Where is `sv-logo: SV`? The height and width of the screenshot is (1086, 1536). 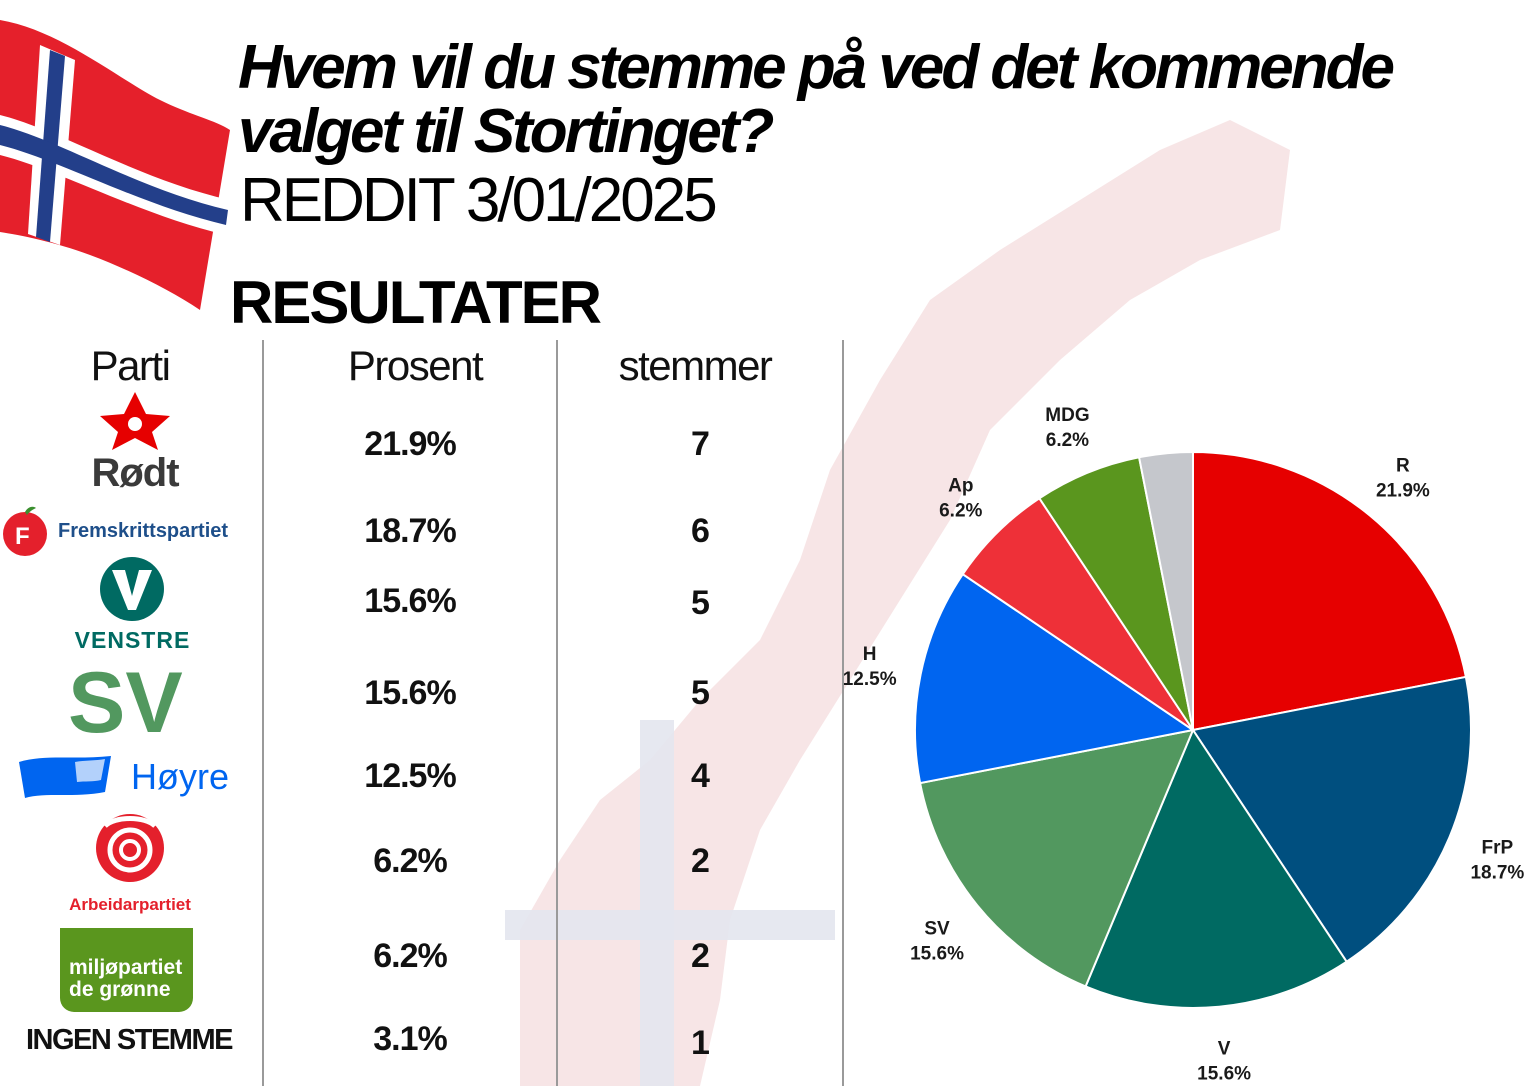
sv-logo: SV is located at coordinates (133, 703).